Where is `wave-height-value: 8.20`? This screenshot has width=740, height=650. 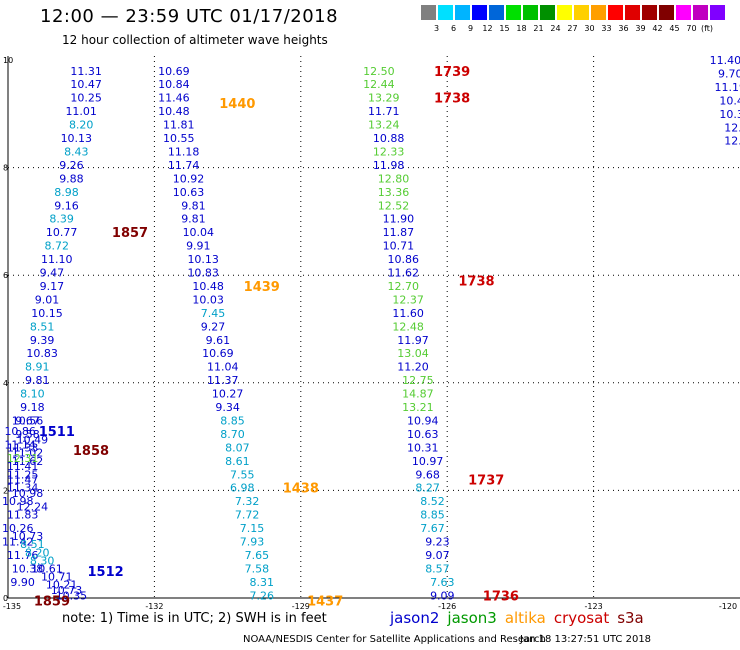 wave-height-value: 8.20 is located at coordinates (37, 552).